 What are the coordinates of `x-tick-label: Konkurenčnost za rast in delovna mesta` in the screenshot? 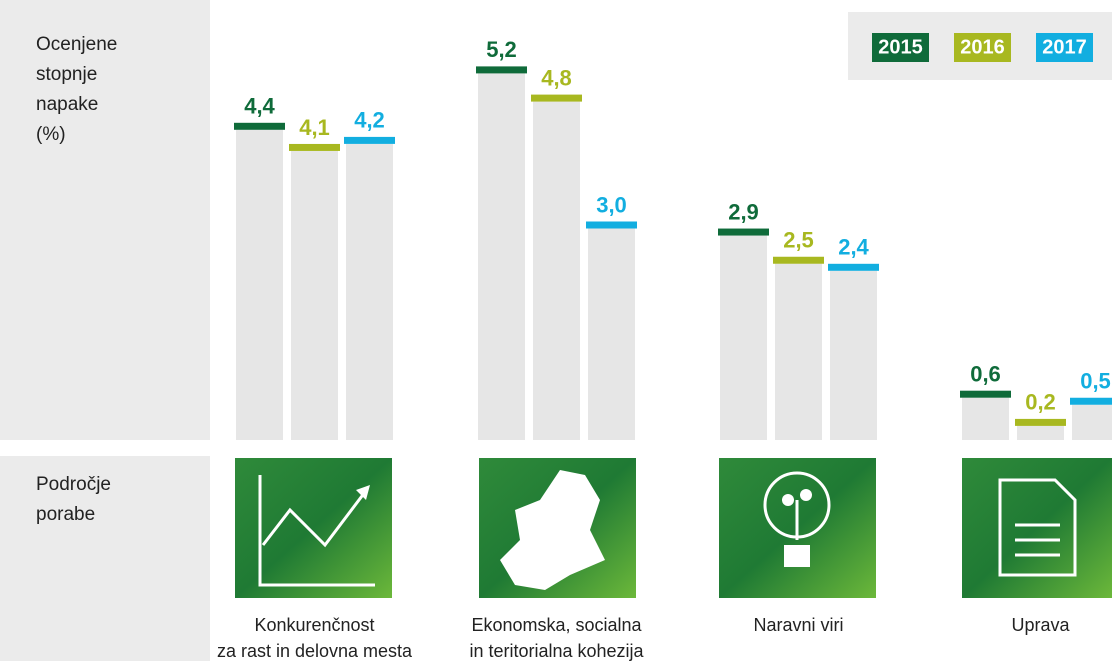 It's located at (314, 638).